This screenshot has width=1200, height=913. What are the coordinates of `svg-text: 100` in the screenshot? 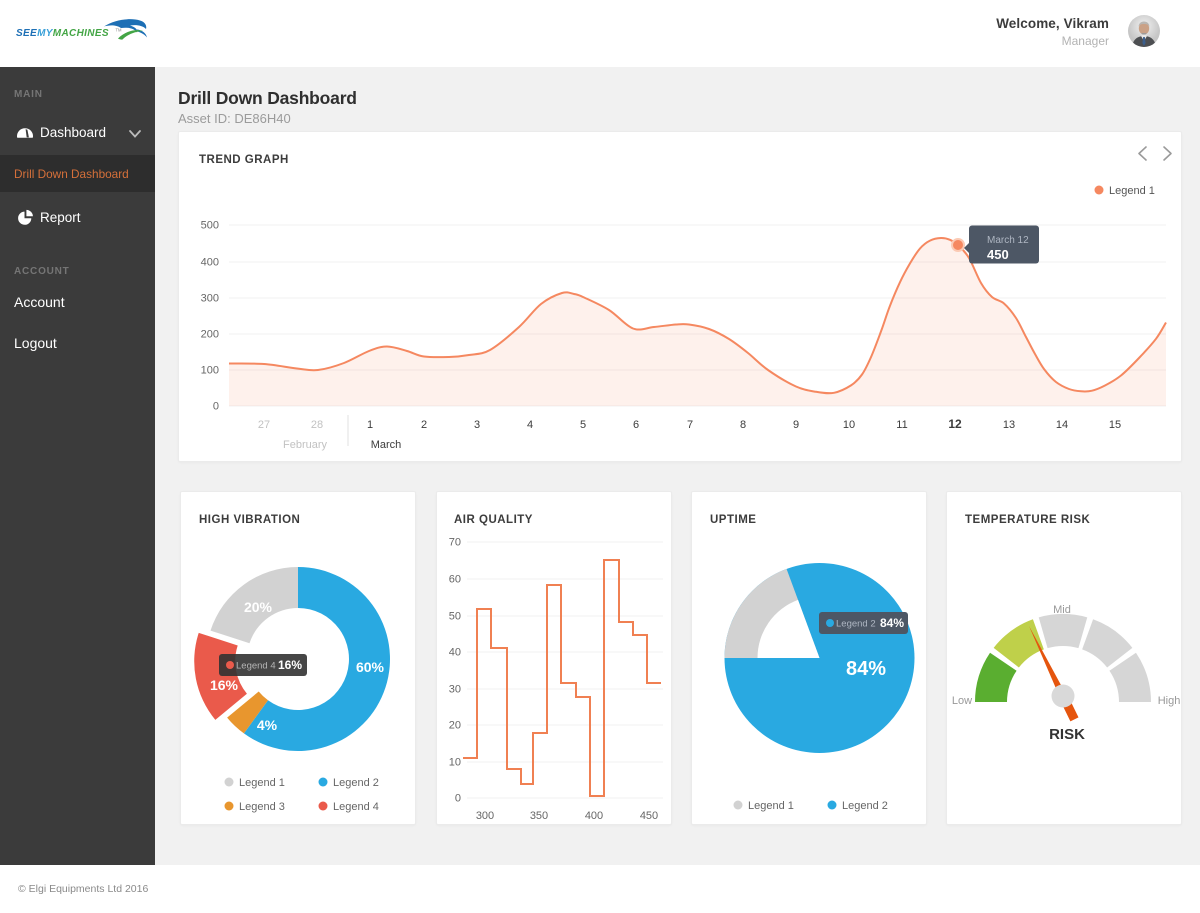 It's located at (210, 371).